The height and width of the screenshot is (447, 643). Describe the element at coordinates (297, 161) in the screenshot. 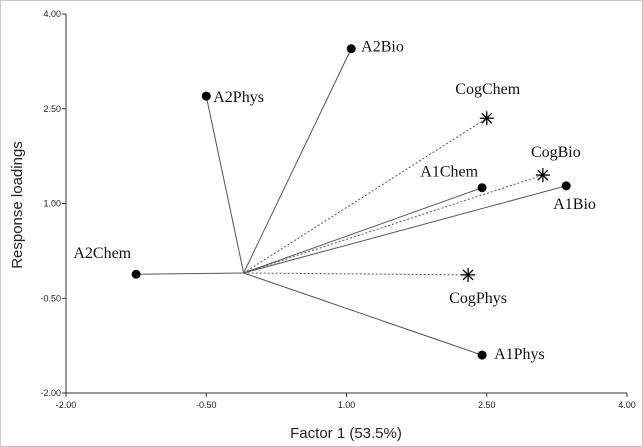

I see `vector-a2bio` at that location.